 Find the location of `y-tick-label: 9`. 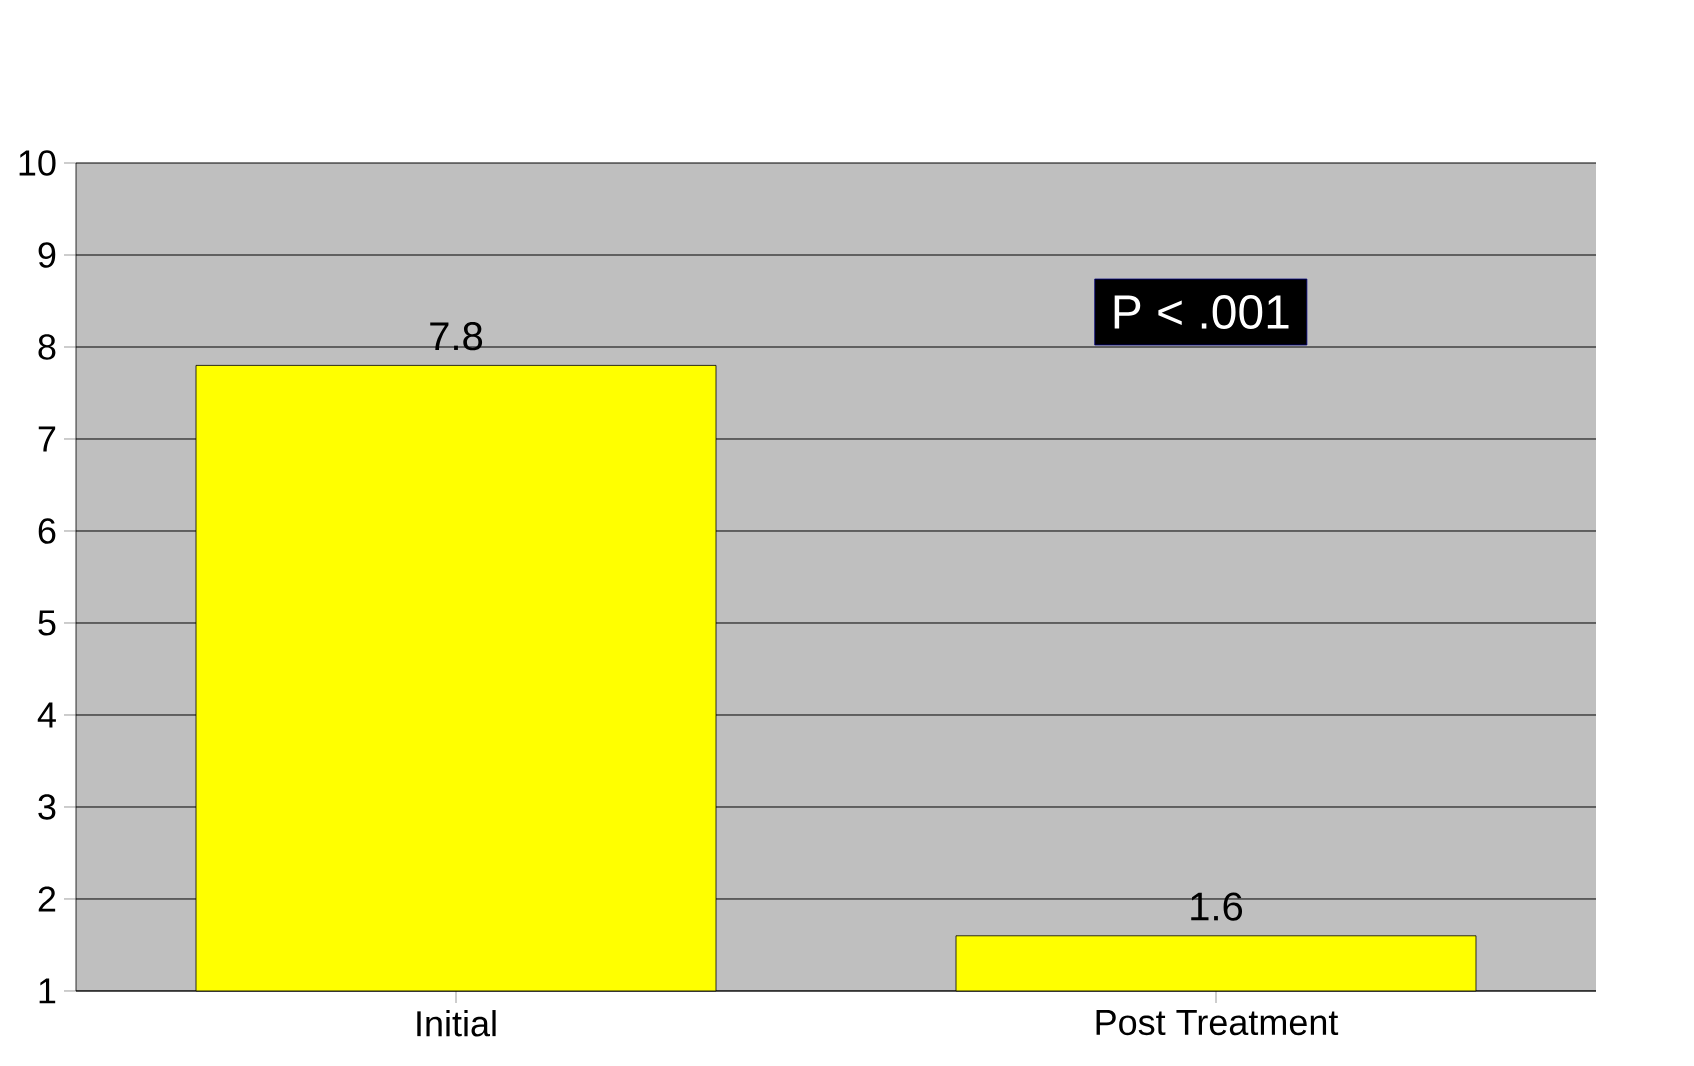

y-tick-label: 9 is located at coordinates (47, 255).